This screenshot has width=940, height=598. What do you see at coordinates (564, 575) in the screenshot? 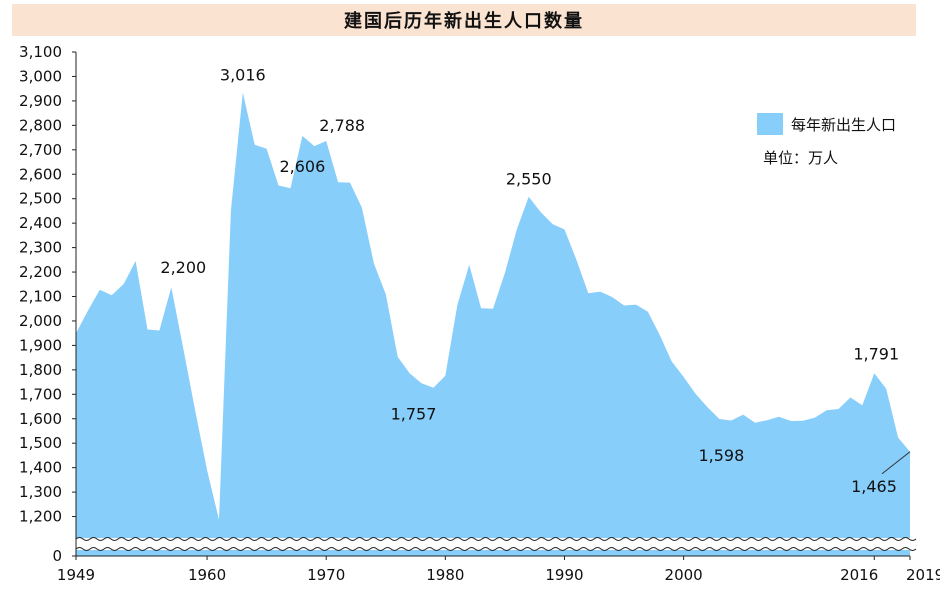
I see `x-tick-label: 1990` at bounding box center [564, 575].